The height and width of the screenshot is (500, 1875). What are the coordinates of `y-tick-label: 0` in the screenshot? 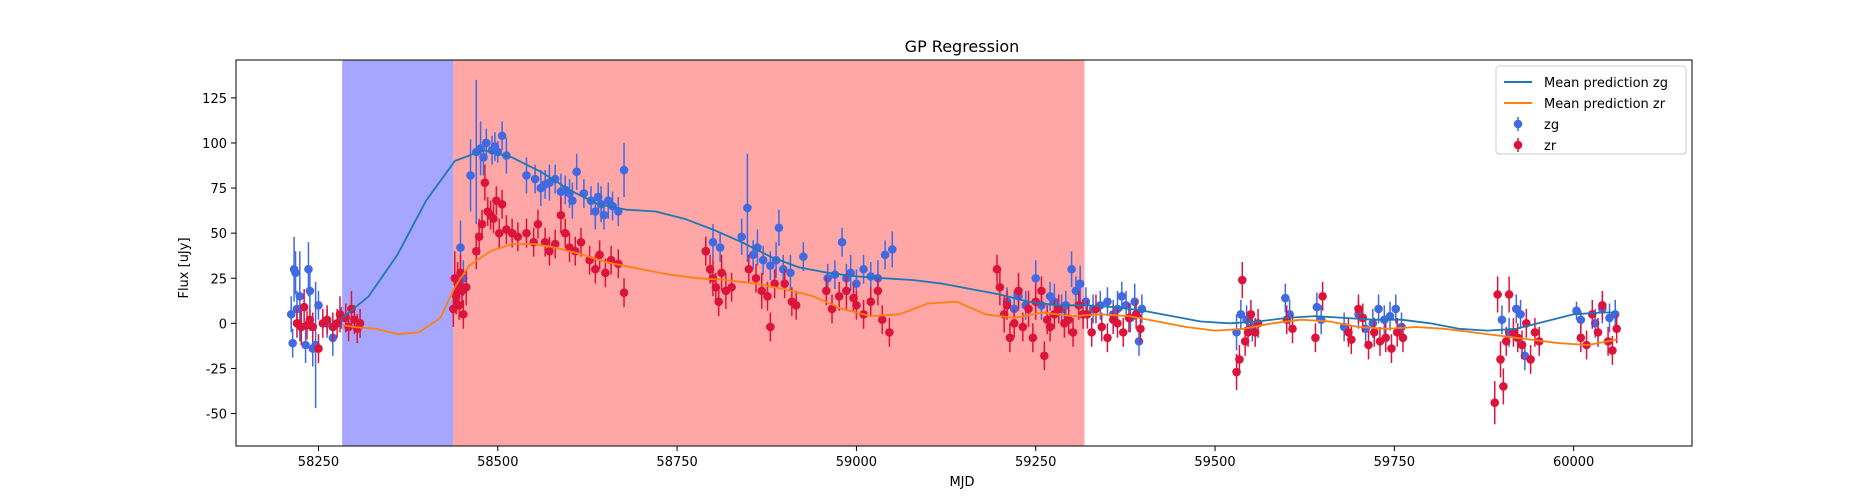 It's located at (223, 324).